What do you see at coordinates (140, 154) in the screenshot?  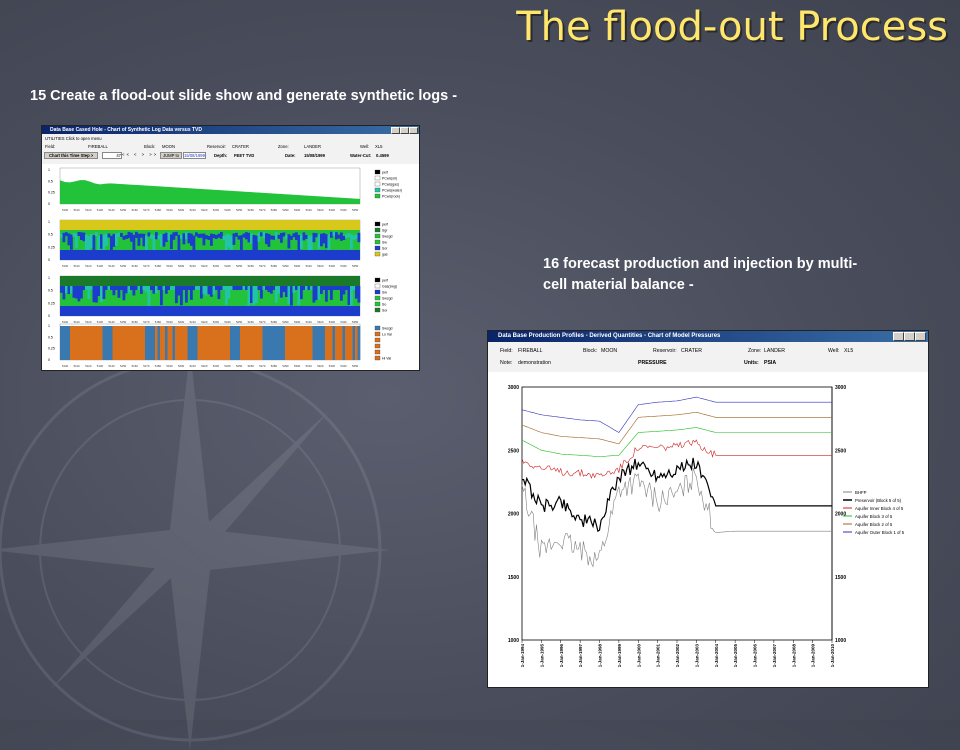 I see `step-controls: << < > >>` at bounding box center [140, 154].